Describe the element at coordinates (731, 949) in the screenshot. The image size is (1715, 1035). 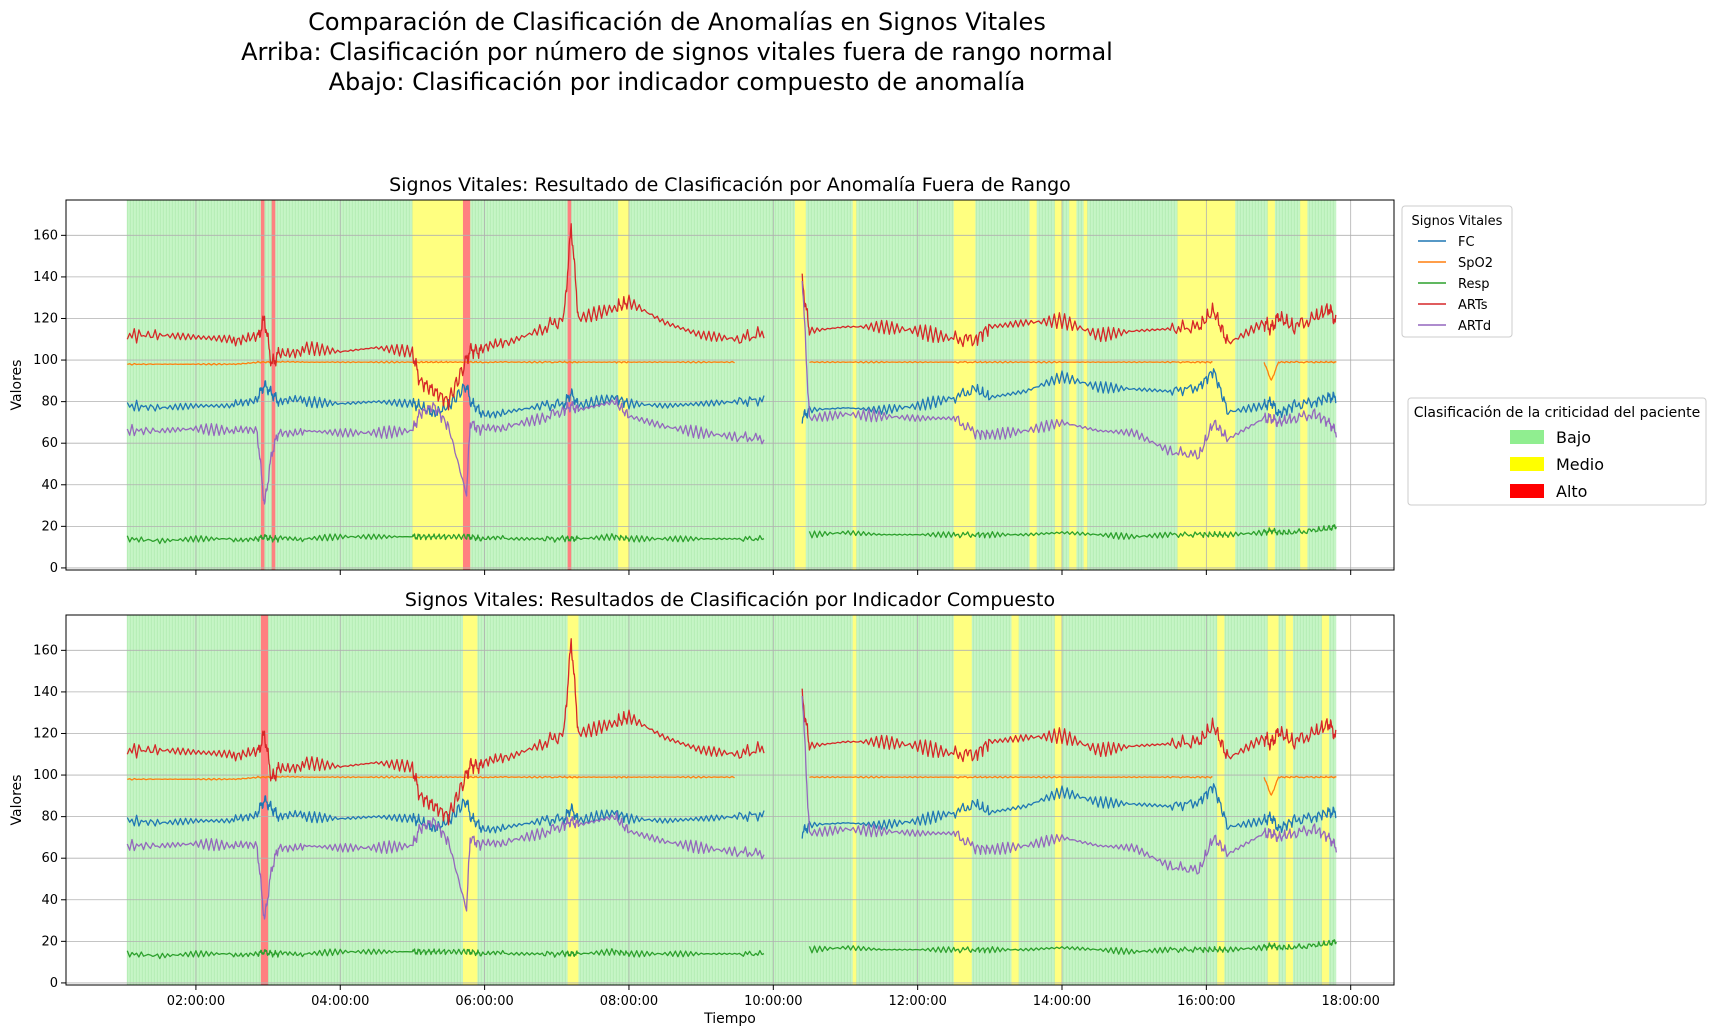
I see `bottom-series-resp` at that location.